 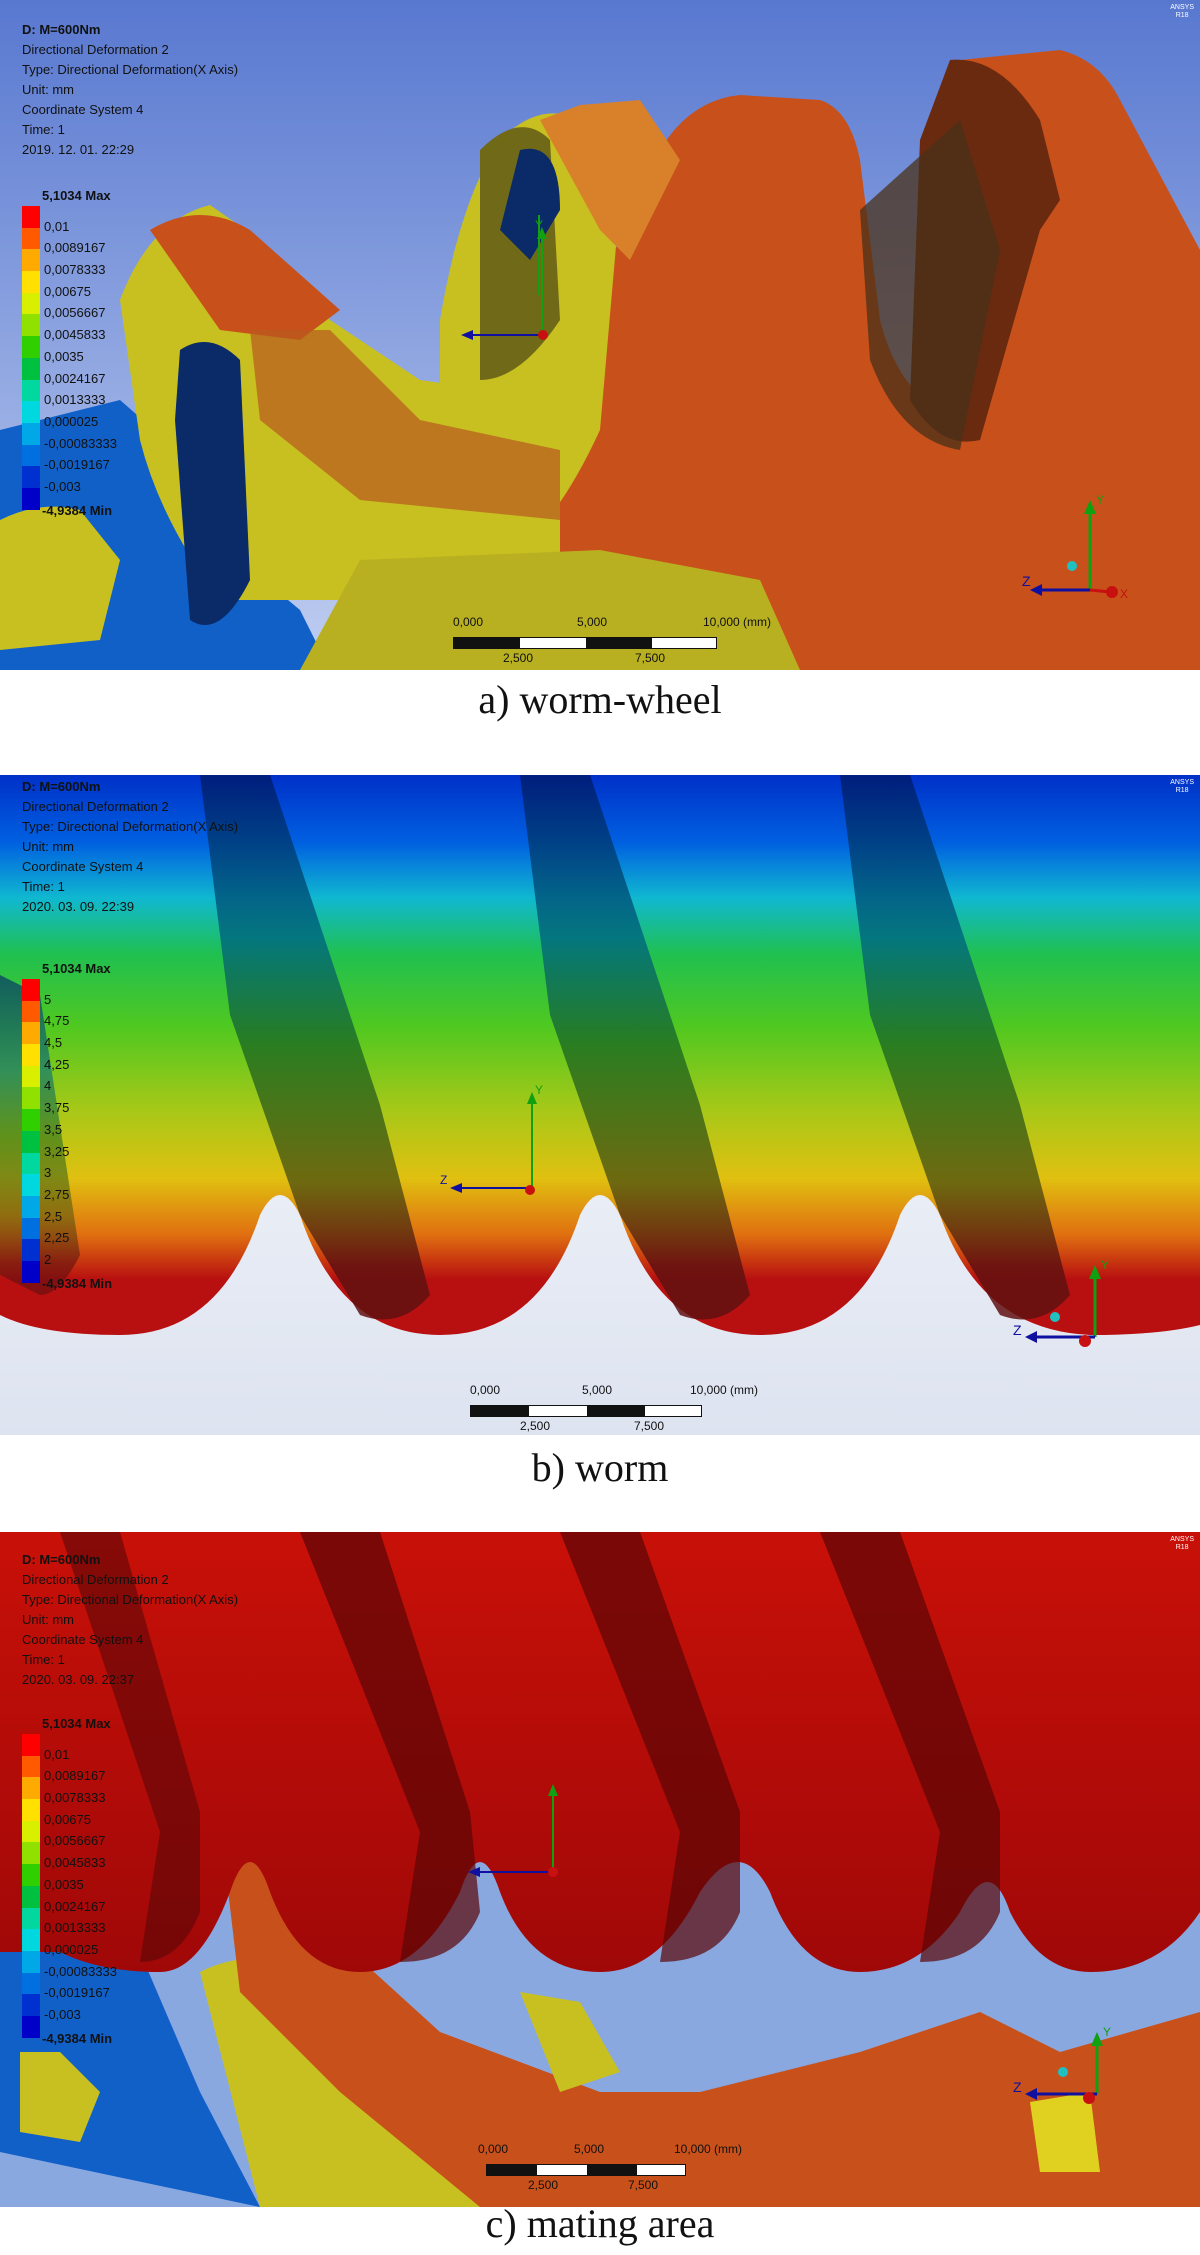 What do you see at coordinates (77, 465) in the screenshot?
I see `legend-value: -0,0019167` at bounding box center [77, 465].